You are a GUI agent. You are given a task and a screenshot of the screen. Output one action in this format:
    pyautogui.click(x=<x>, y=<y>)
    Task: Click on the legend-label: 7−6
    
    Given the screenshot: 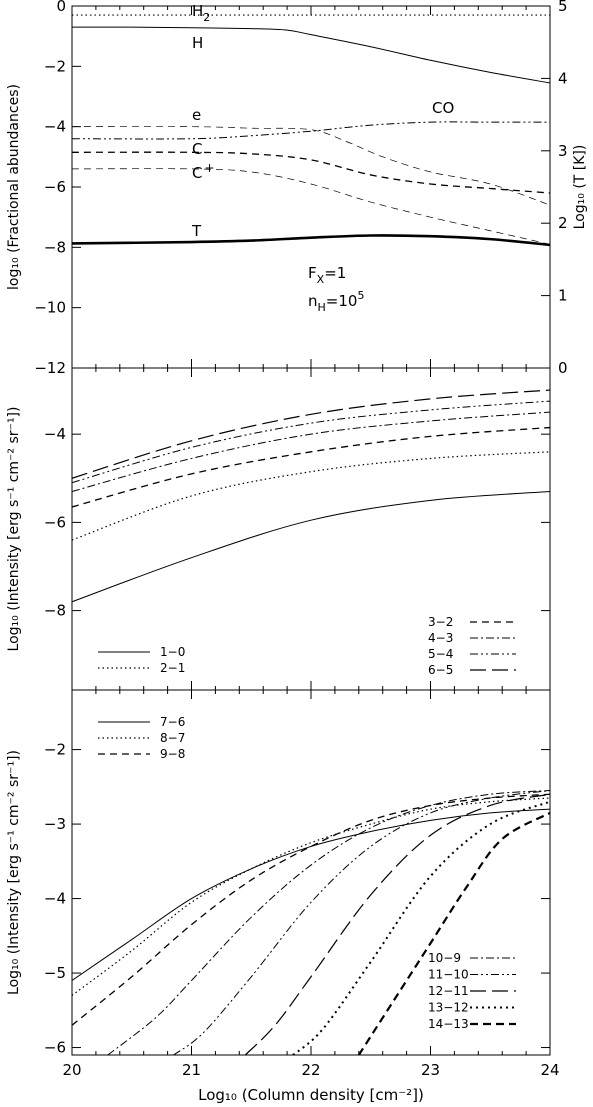 What is the action you would take?
    pyautogui.click(x=172, y=722)
    